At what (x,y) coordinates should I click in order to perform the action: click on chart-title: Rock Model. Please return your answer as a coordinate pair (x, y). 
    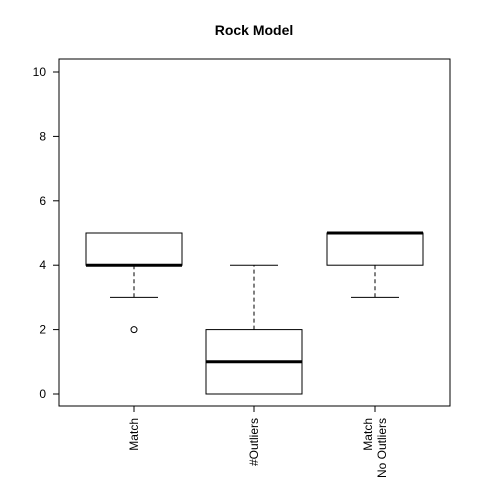
    Looking at the image, I should click on (254, 30).